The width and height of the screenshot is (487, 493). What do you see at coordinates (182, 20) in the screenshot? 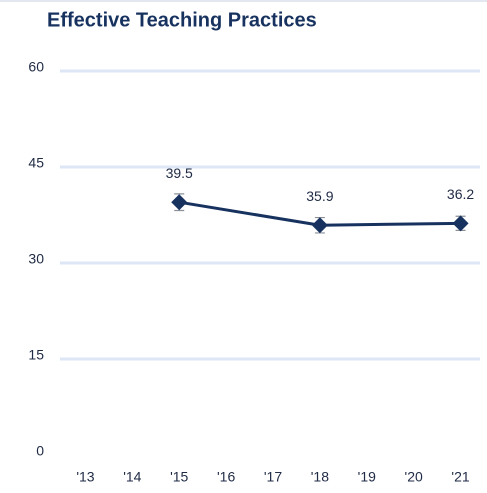
I see `chart-title: Effective Teaching Practices` at bounding box center [182, 20].